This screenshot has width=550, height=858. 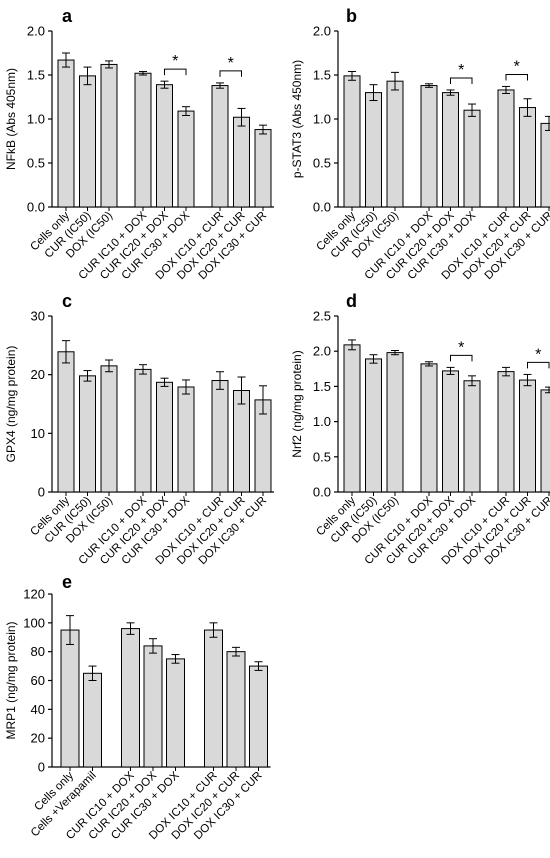 I want to click on panel-label: e, so click(x=67, y=582).